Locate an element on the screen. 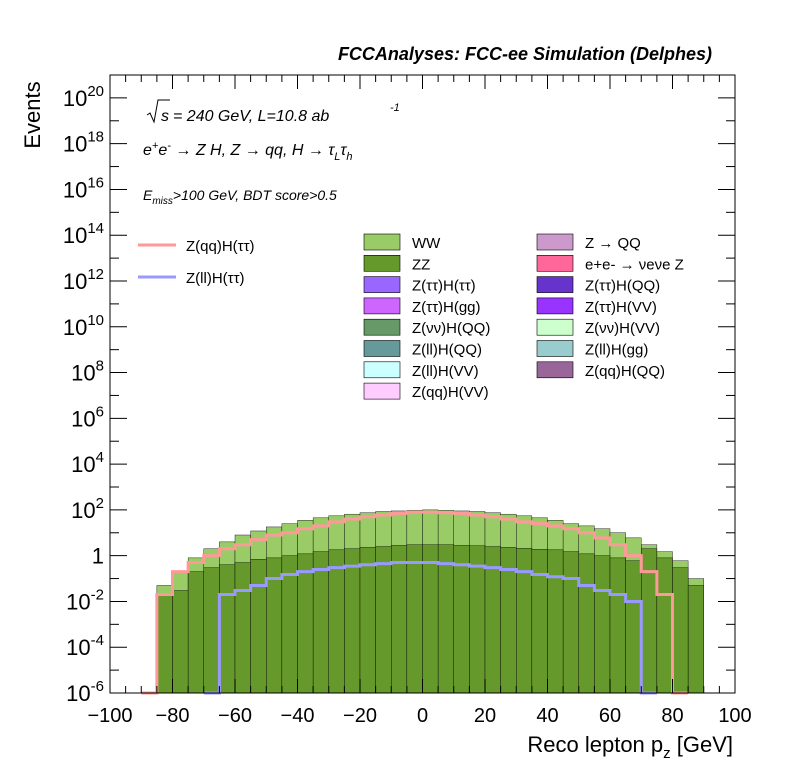 The height and width of the screenshot is (777, 796). y-tick-exponent: -6 is located at coordinates (97, 686).